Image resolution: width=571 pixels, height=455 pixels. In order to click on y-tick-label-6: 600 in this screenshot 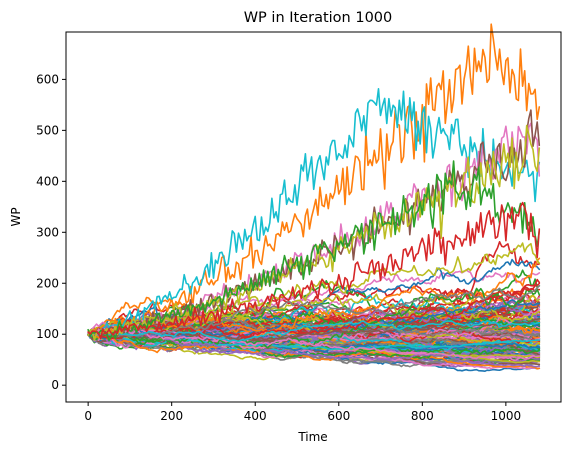, I will do `click(47, 79)`.